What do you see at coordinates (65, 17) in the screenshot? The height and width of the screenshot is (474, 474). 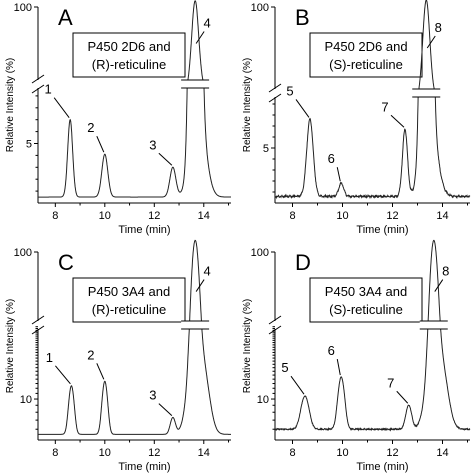 I see `panel-label: A` at bounding box center [65, 17].